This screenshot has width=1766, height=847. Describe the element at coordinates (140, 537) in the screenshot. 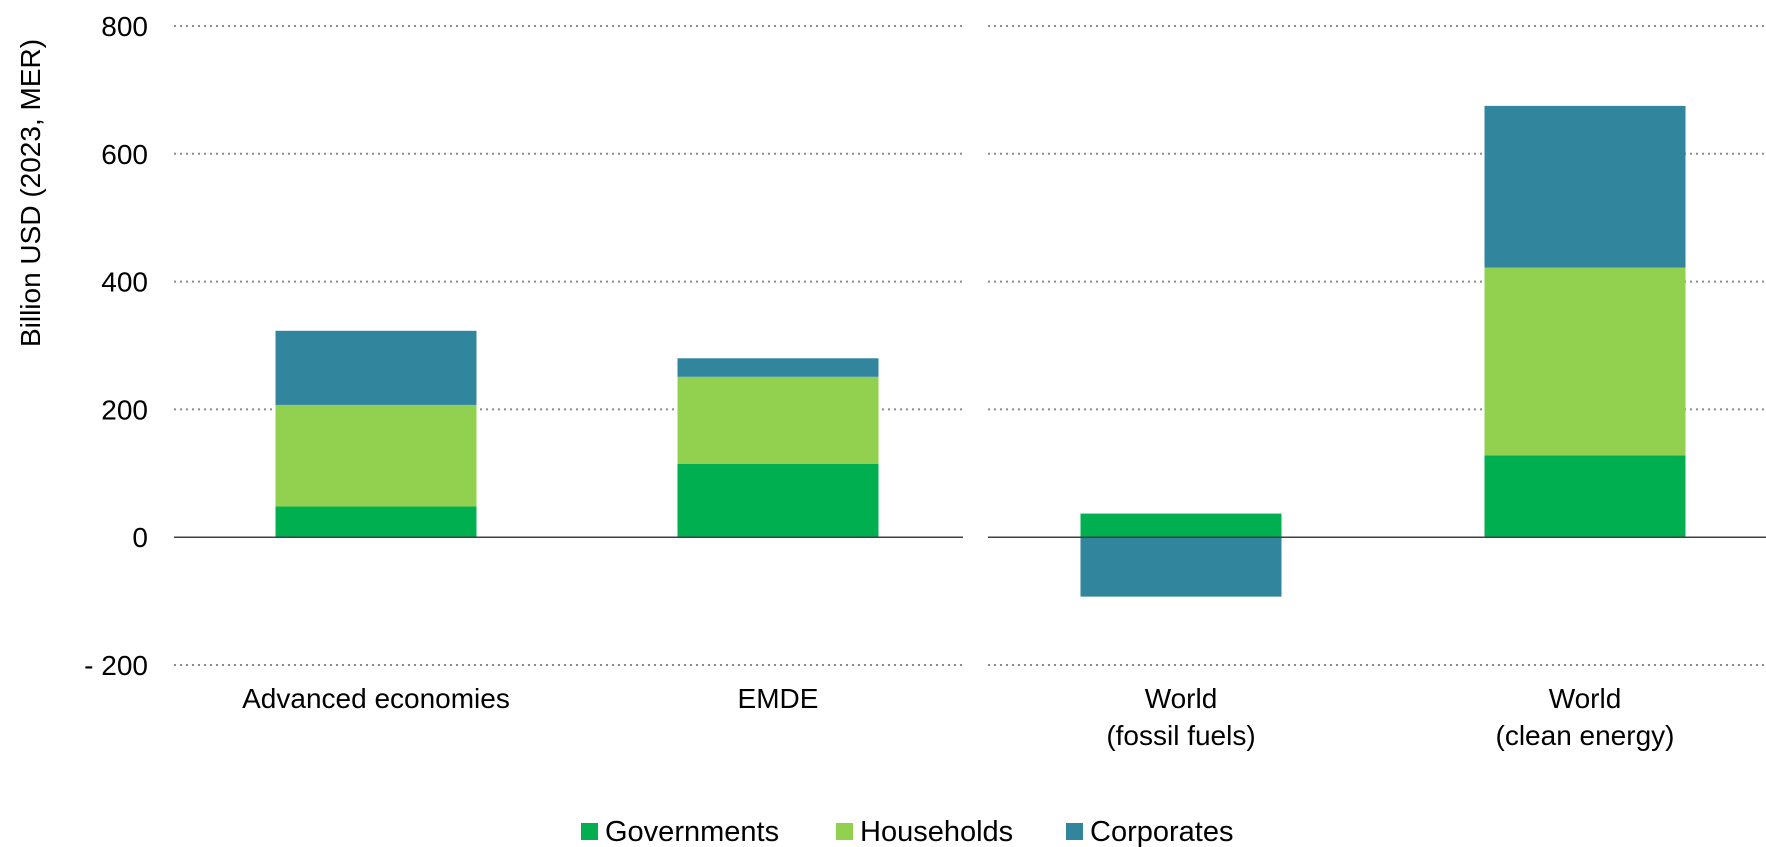

I see `y-tick-label: 0` at that location.